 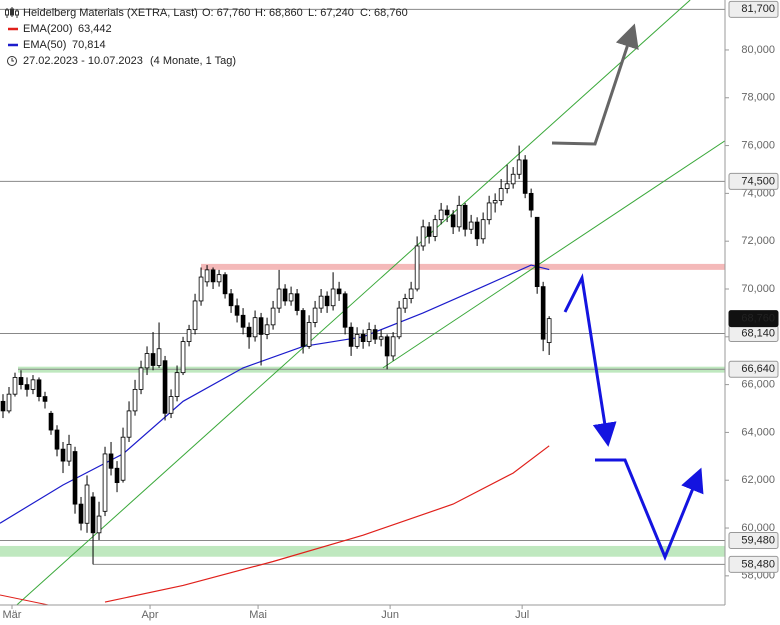 I want to click on y-tick-label: 70,000, so click(x=758, y=289).